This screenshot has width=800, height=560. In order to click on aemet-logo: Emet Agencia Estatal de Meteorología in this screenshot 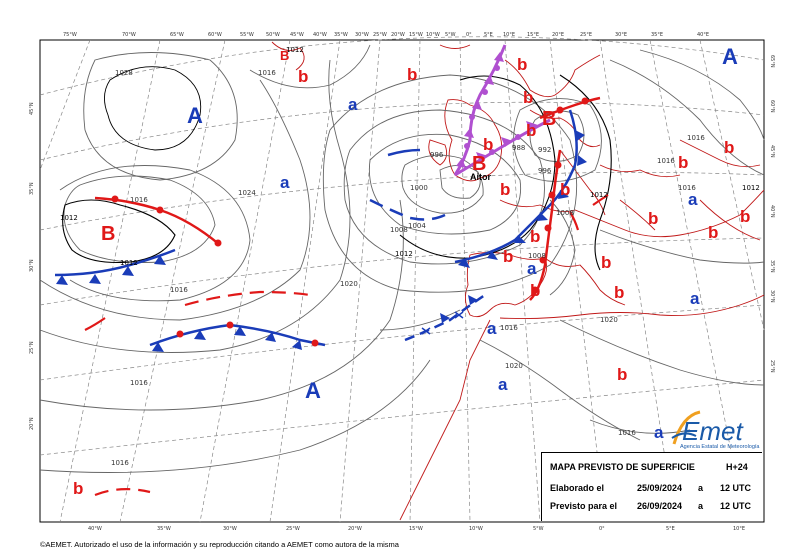, I will do `click(717, 430)`.